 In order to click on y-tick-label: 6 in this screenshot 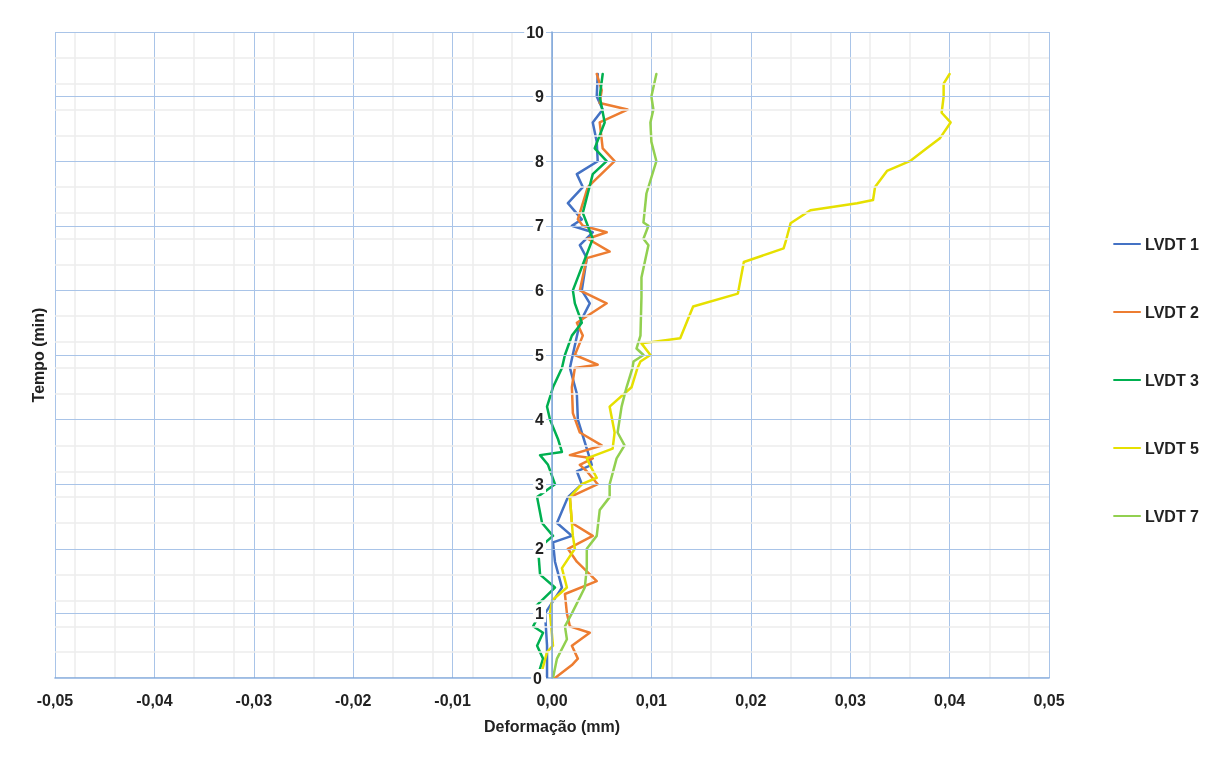, I will do `click(540, 290)`.